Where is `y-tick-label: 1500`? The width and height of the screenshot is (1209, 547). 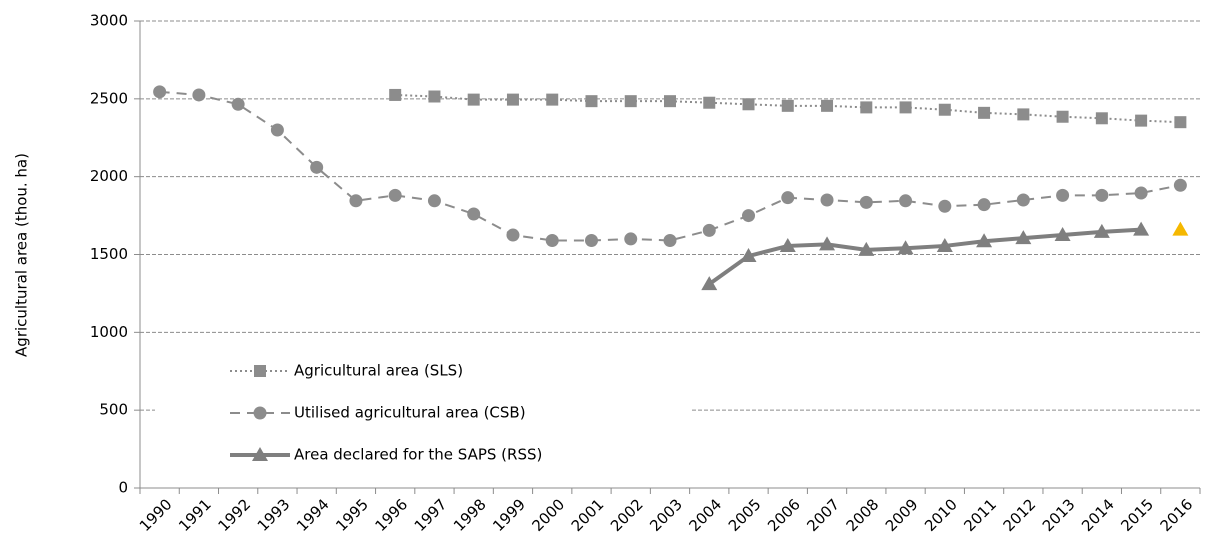 y-tick-label: 1500 is located at coordinates (109, 254).